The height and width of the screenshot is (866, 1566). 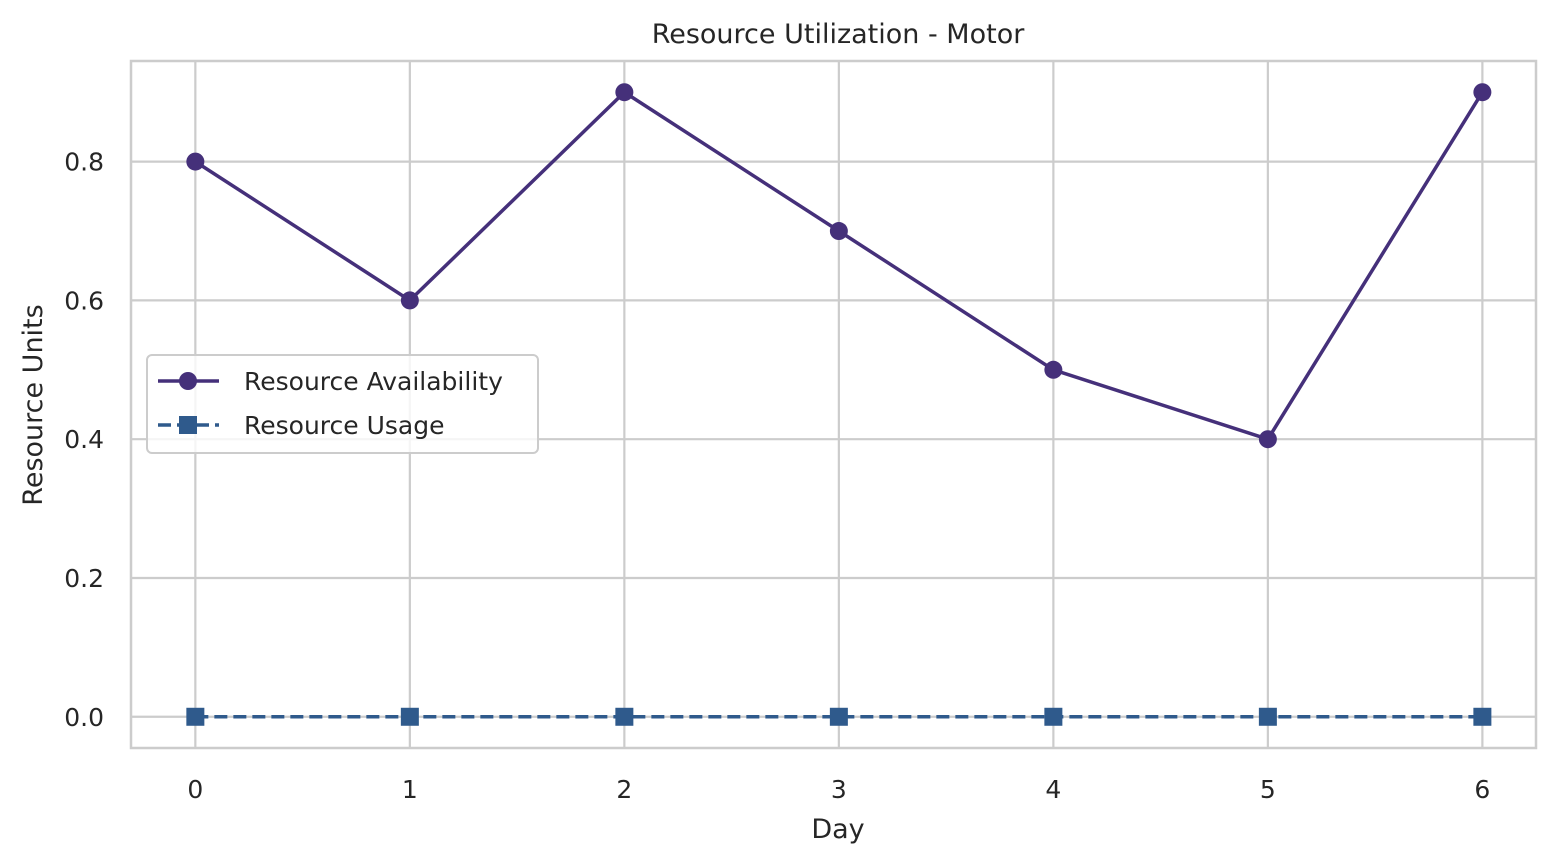 I want to click on x-tick-labels: 0 1 2 3 4 5 6, so click(x=838, y=789).